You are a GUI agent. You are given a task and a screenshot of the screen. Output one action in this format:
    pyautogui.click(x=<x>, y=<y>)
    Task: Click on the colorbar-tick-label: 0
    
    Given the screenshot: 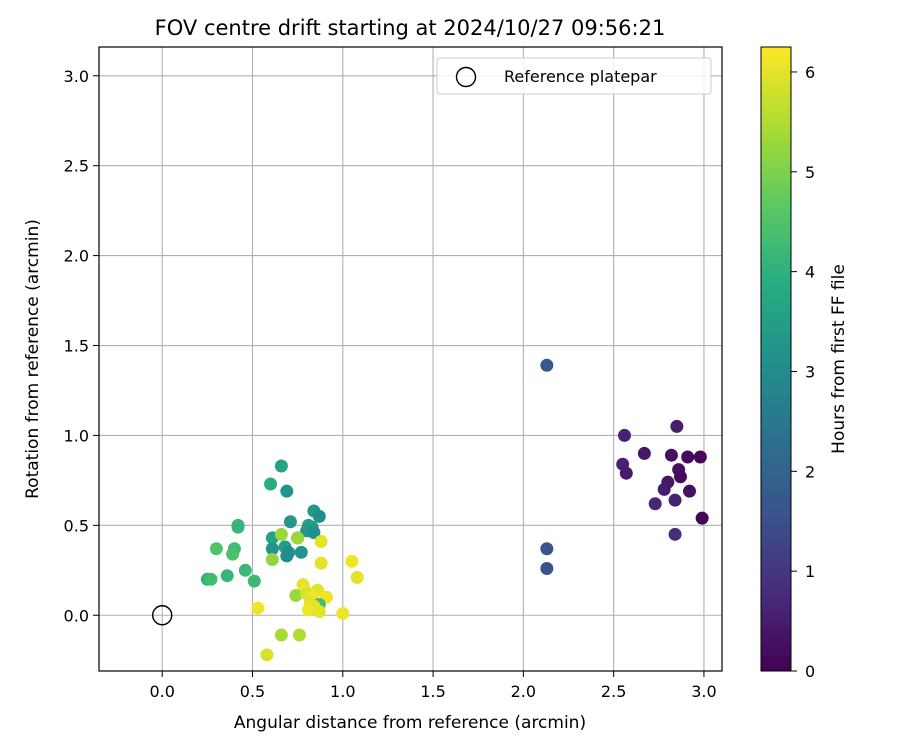 What is the action you would take?
    pyautogui.click(x=810, y=671)
    